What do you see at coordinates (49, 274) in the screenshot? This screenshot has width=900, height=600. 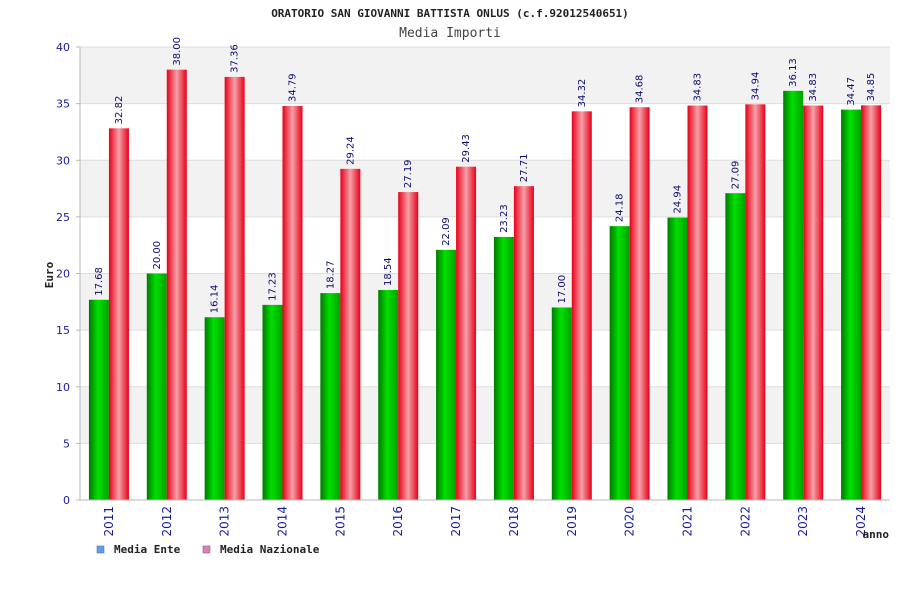 I see `y-axis-label: Euro` at bounding box center [49, 274].